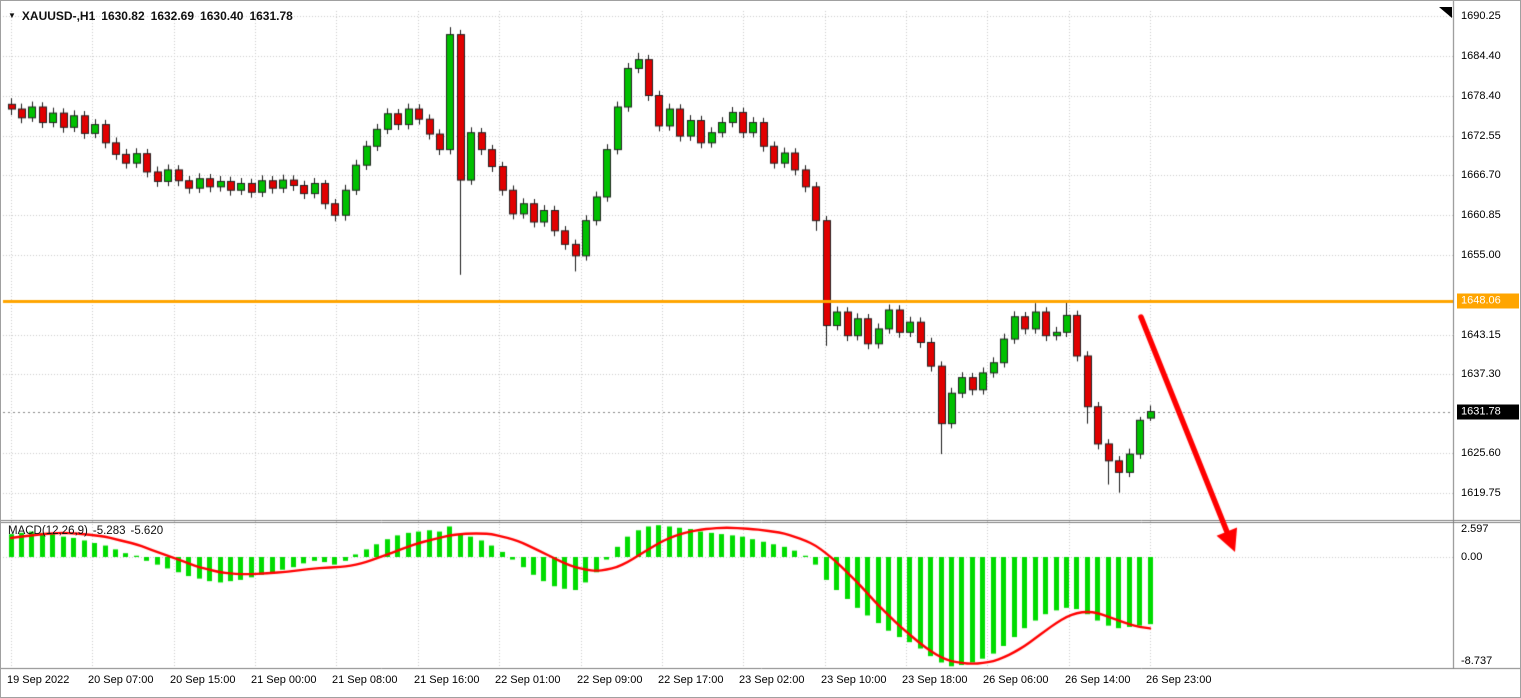 Image resolution: width=1521 pixels, height=698 pixels. I want to click on ohlc-high-value: 1632.69, so click(172, 16).